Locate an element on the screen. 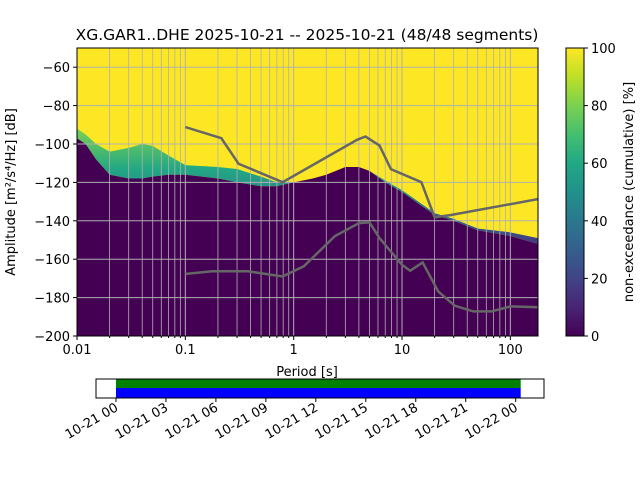 The image size is (640, 480). y-axis: −60 −80 −100 −120 −140 −160 −180 −200 is located at coordinates (55, 203).